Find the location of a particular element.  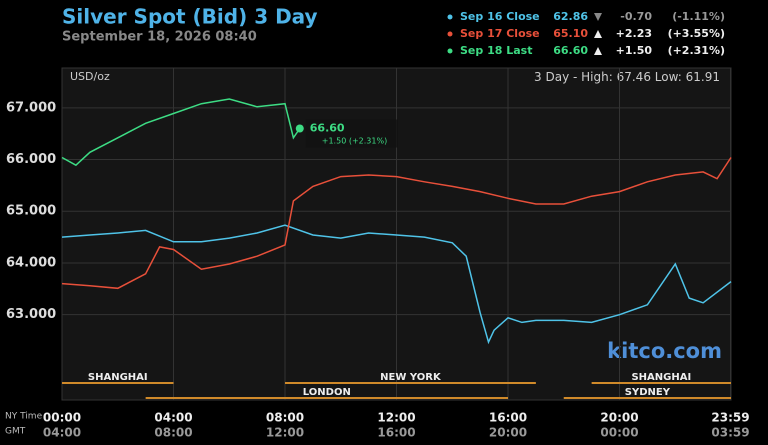

last-change: +1.50 (+2.31%) is located at coordinates (354, 140).